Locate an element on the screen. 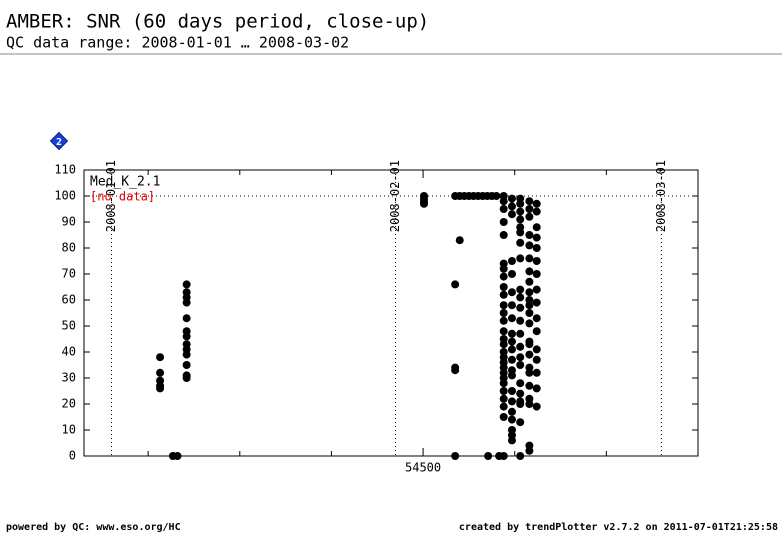  y-tick-label: 30 is located at coordinates (69, 378).